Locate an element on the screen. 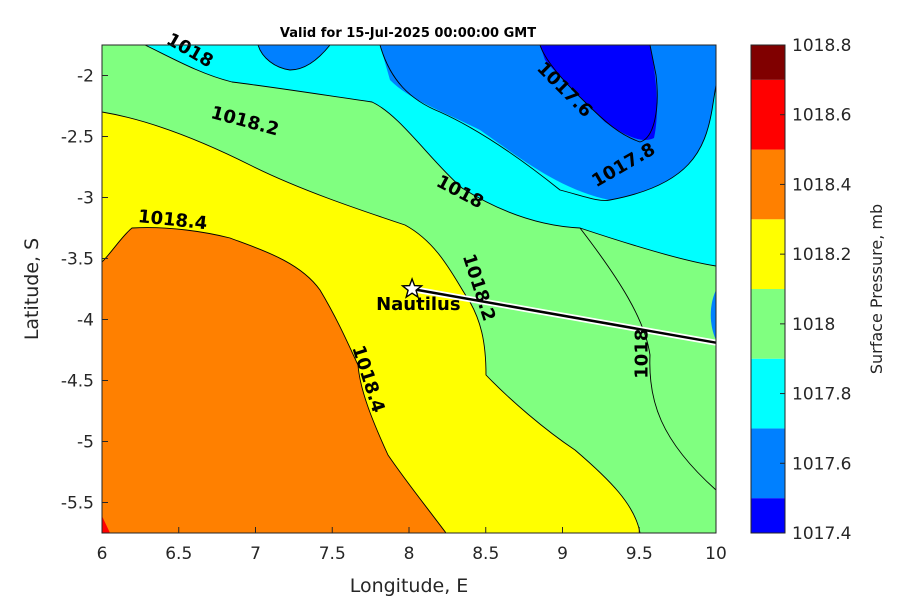 Image resolution: width=900 pixels, height=600 pixels. colorbar-tick-label: 1018.2 is located at coordinates (821, 255).